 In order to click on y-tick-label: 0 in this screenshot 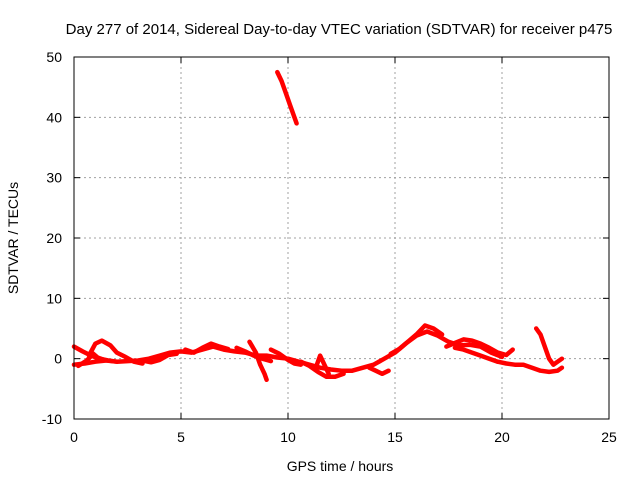, I will do `click(58, 359)`.